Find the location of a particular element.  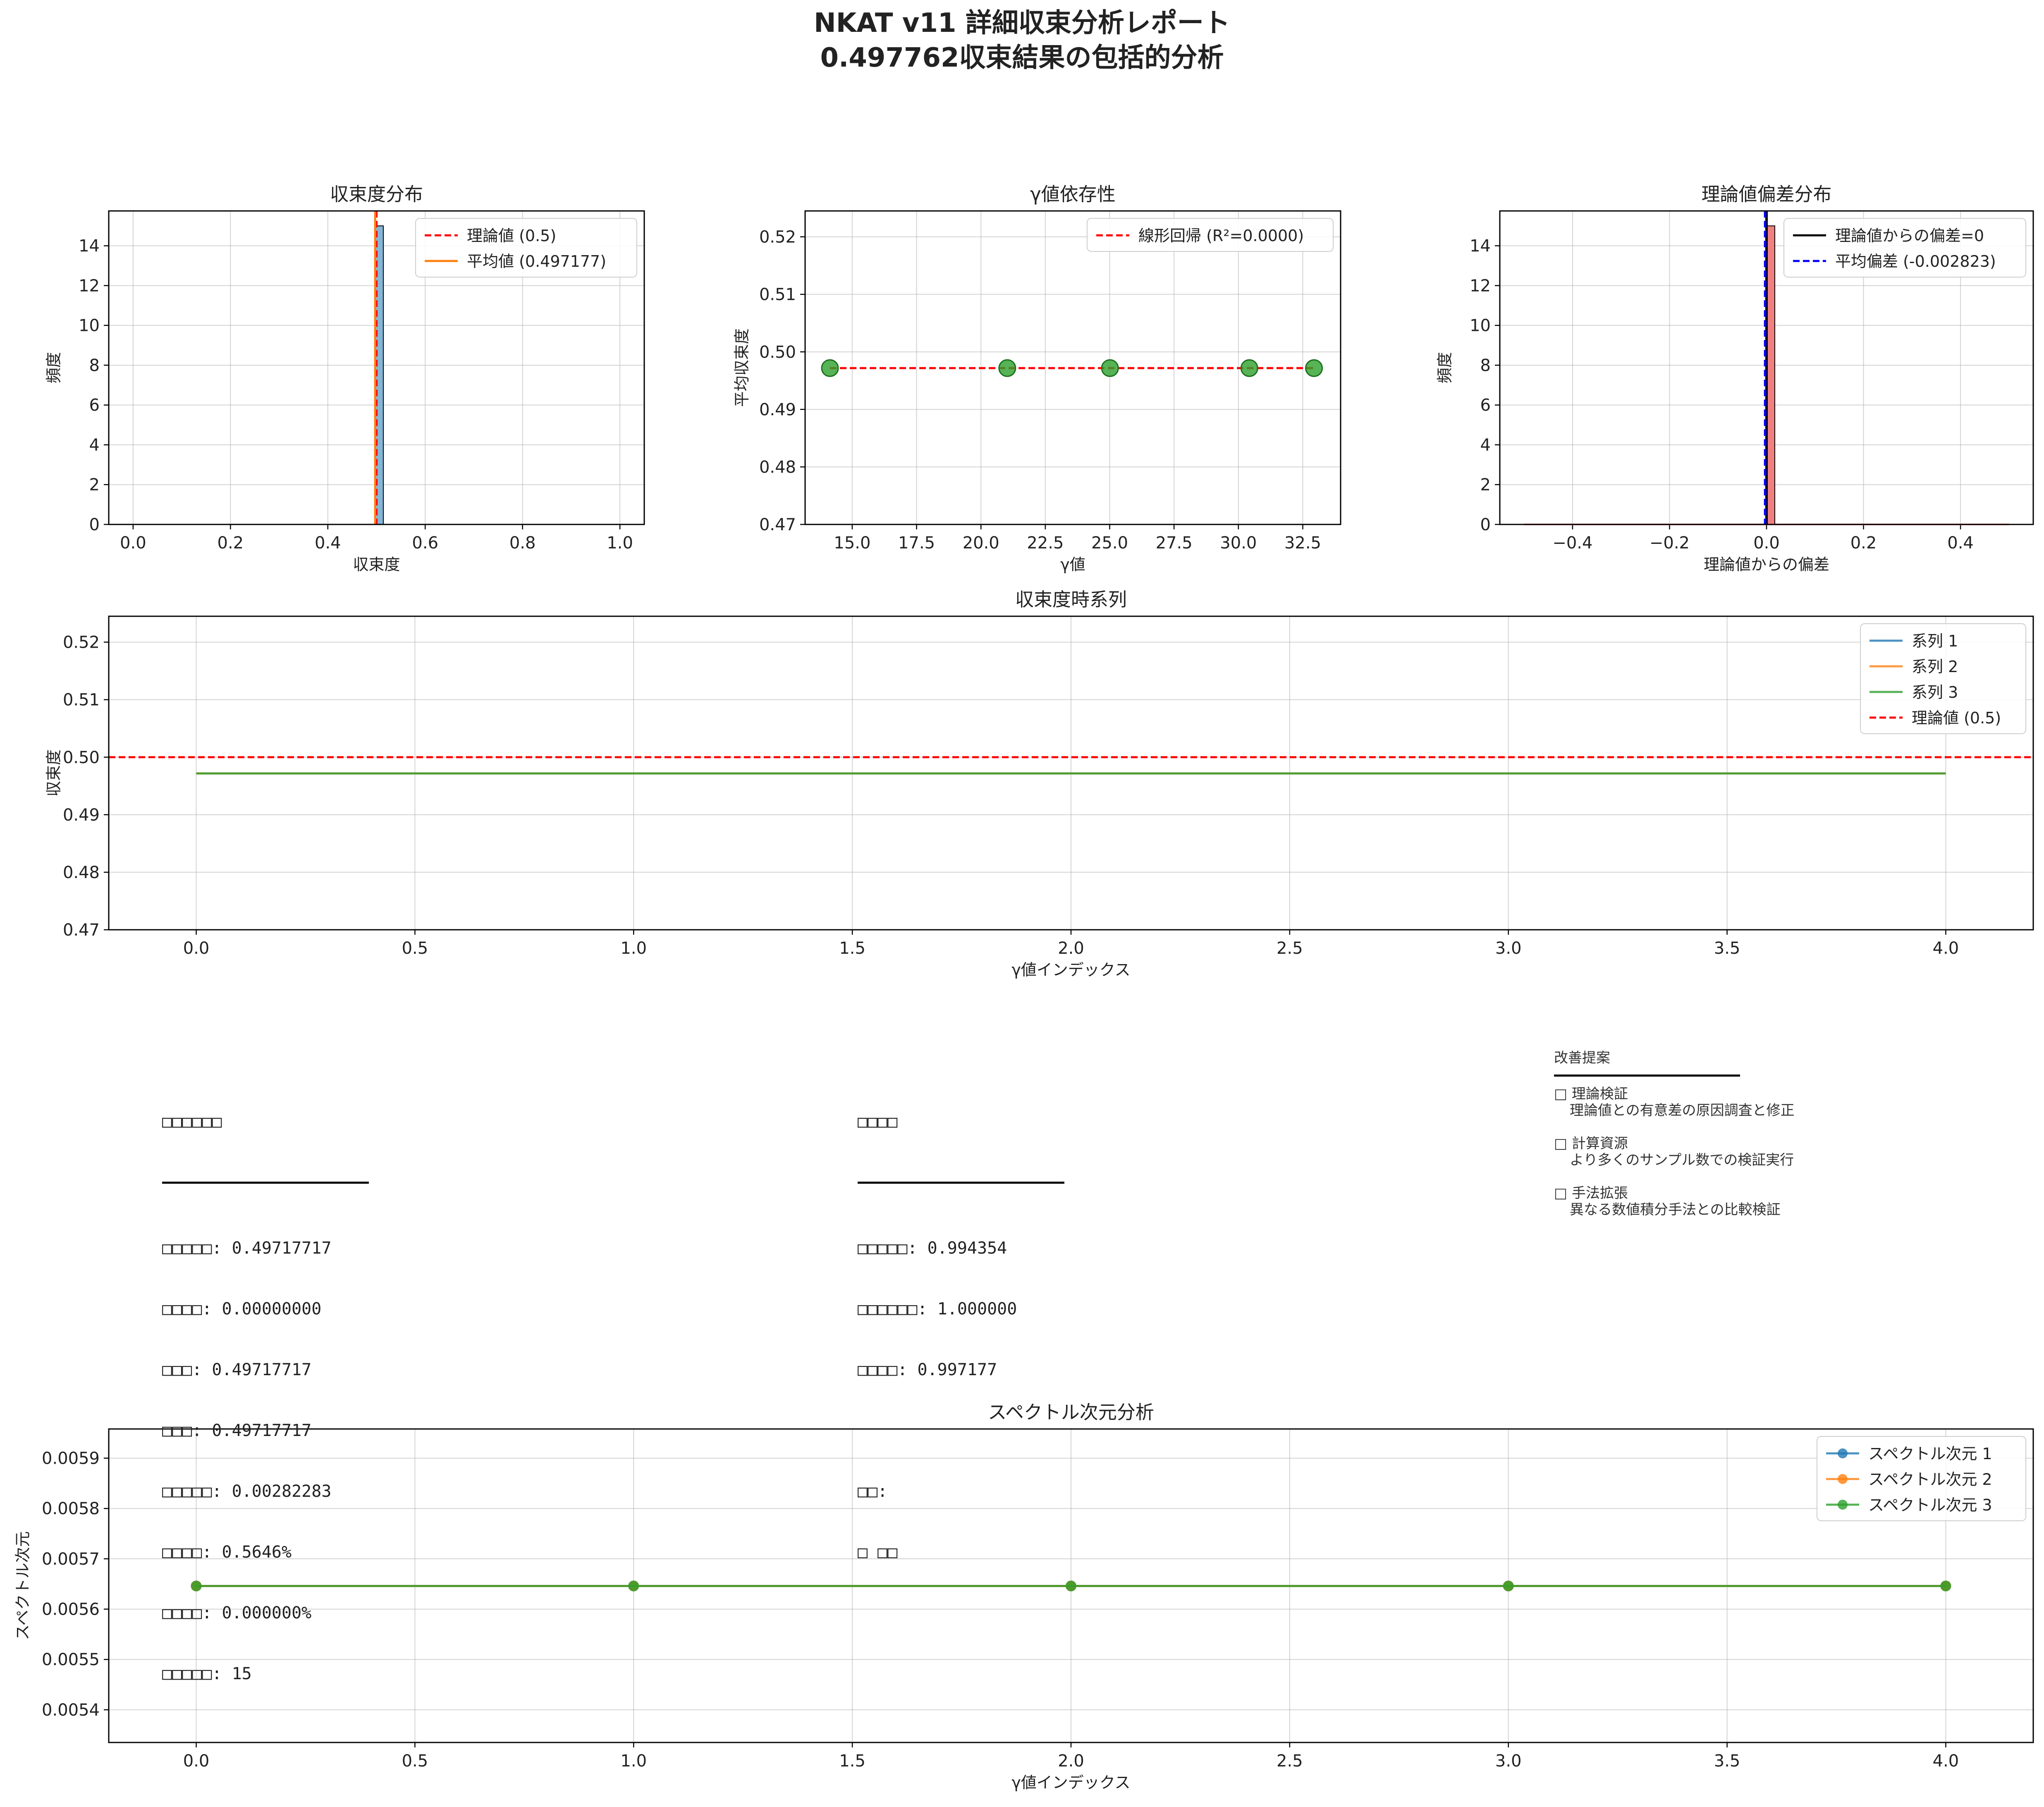

y-tick-label: 2 is located at coordinates (1486, 485).